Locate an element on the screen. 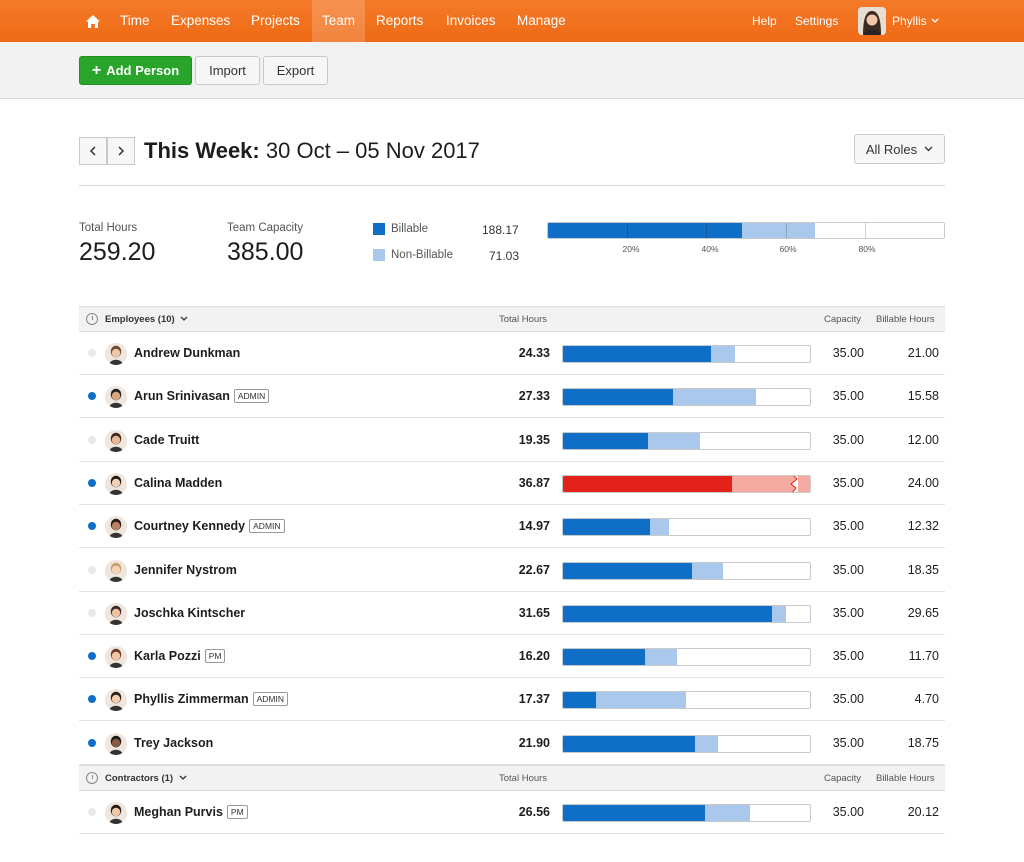  total-hours-cell: 21.90 is located at coordinates (534, 742).